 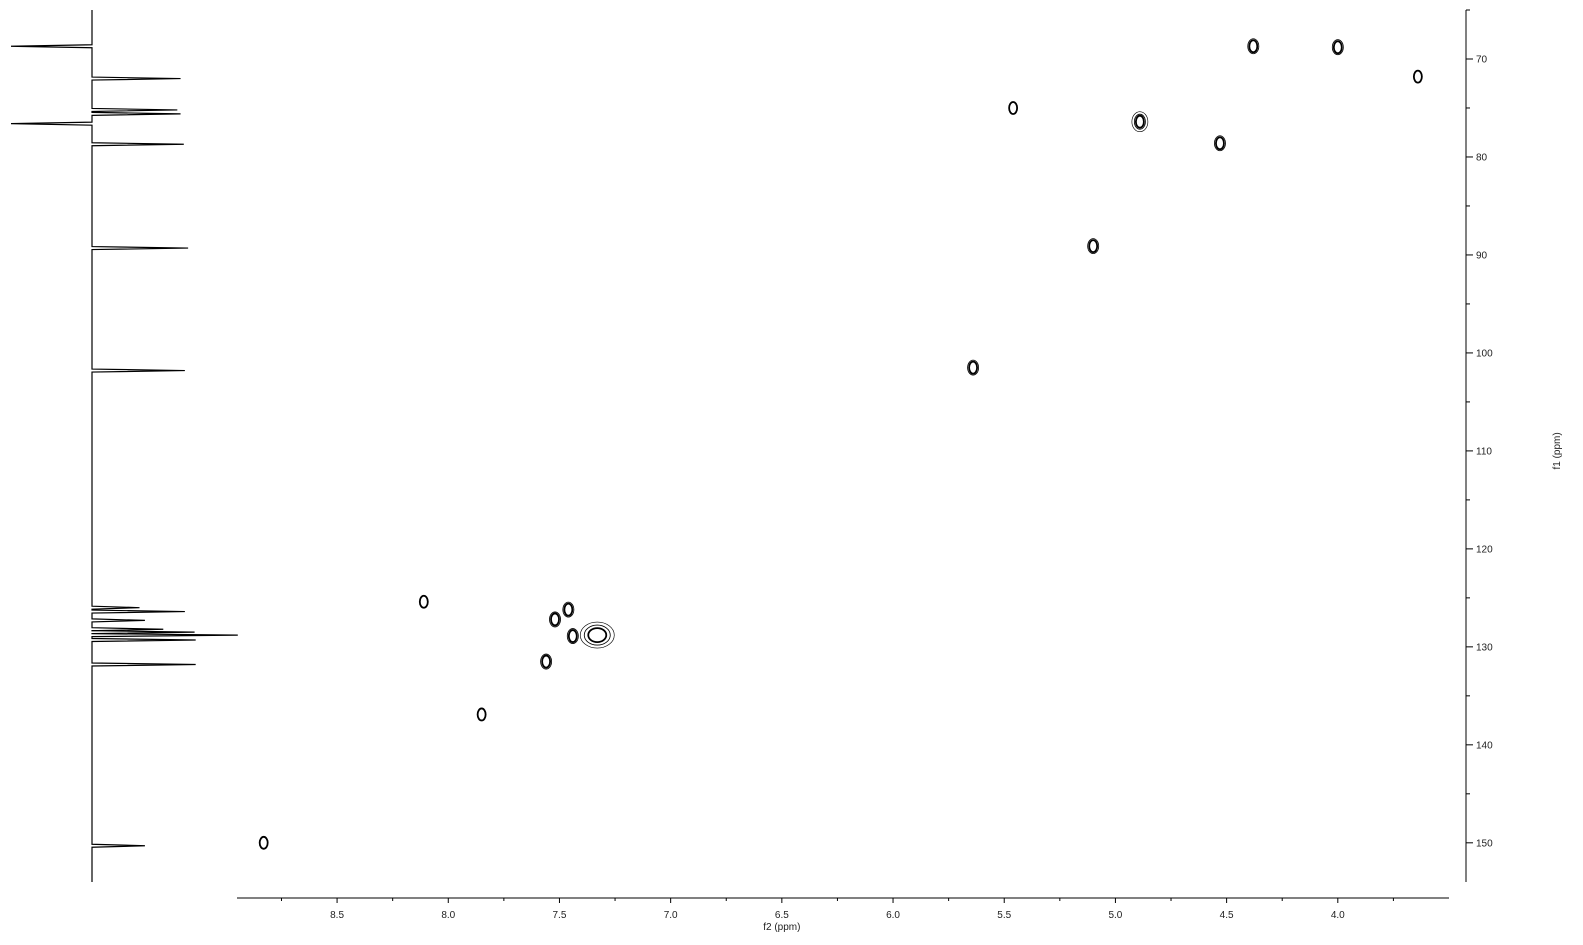 I want to click on y-tick-label: 130, so click(x=1484, y=647).